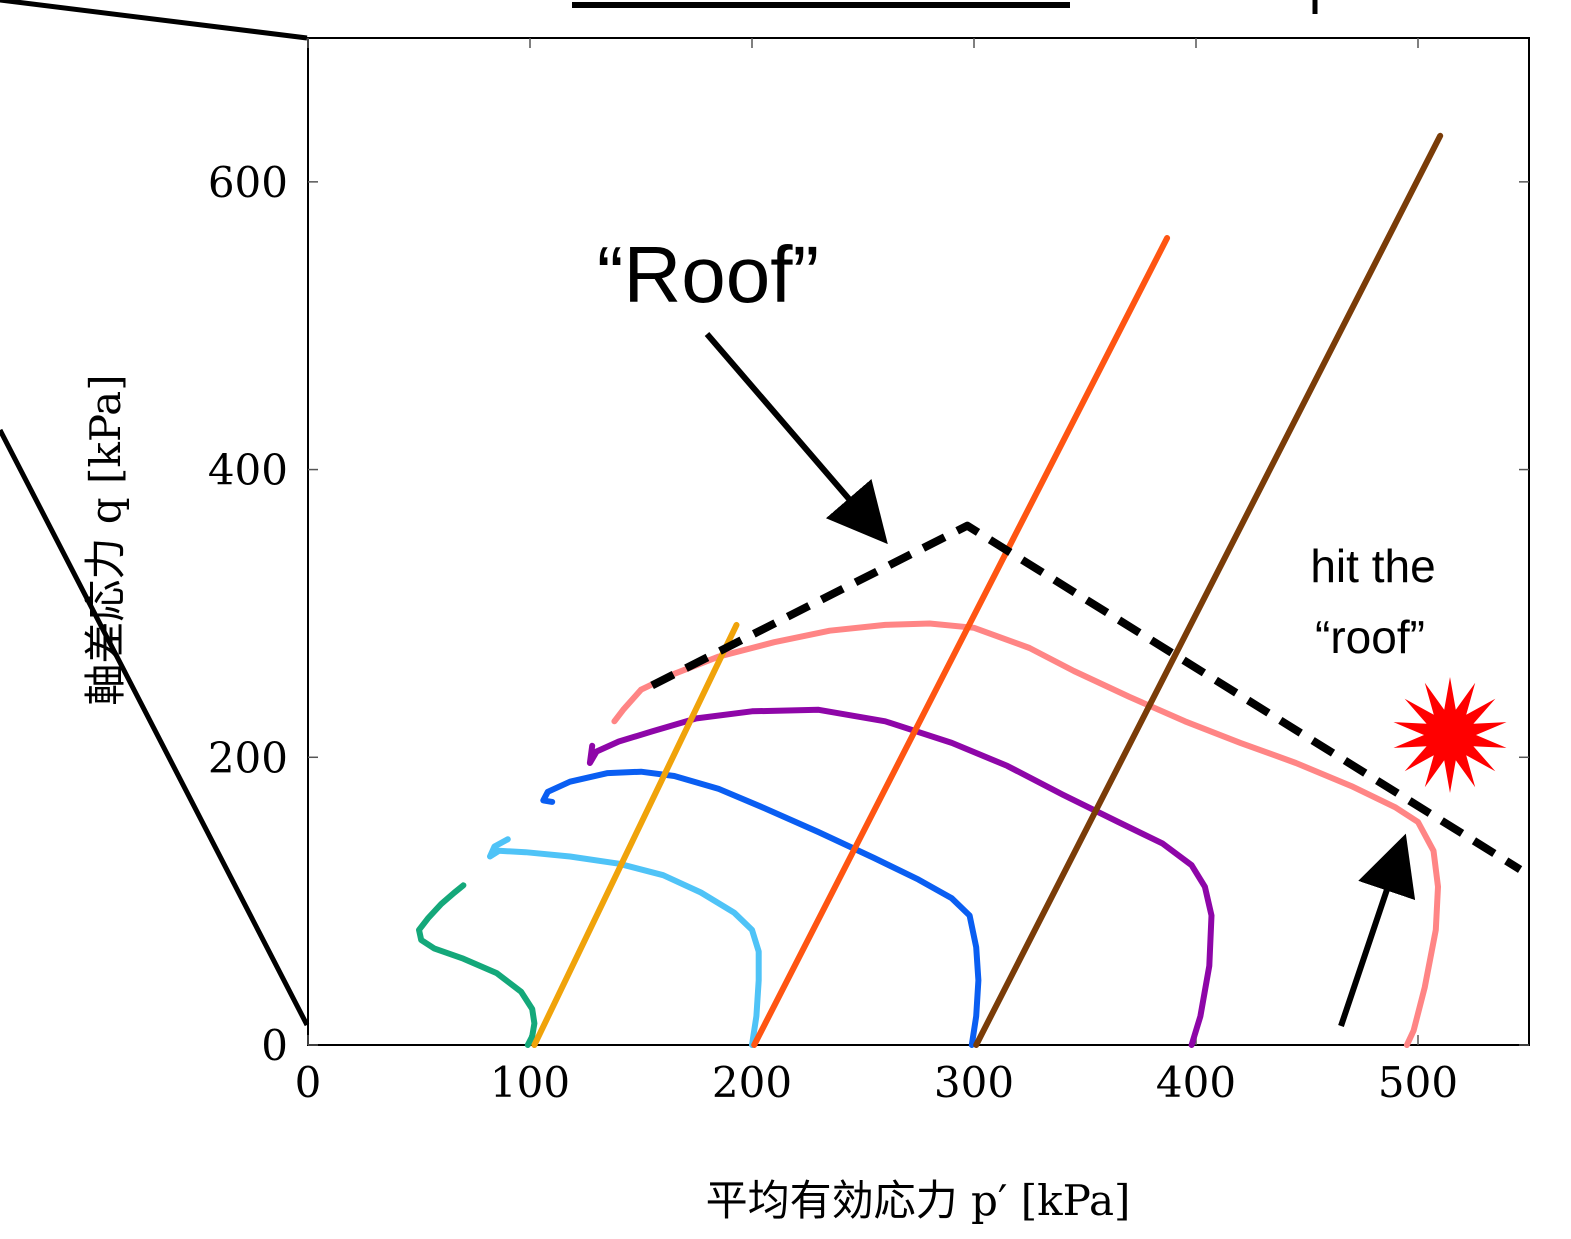 The width and height of the screenshot is (1571, 1239). What do you see at coordinates (796, 438) in the screenshot?
I see `roof-arrow` at bounding box center [796, 438].